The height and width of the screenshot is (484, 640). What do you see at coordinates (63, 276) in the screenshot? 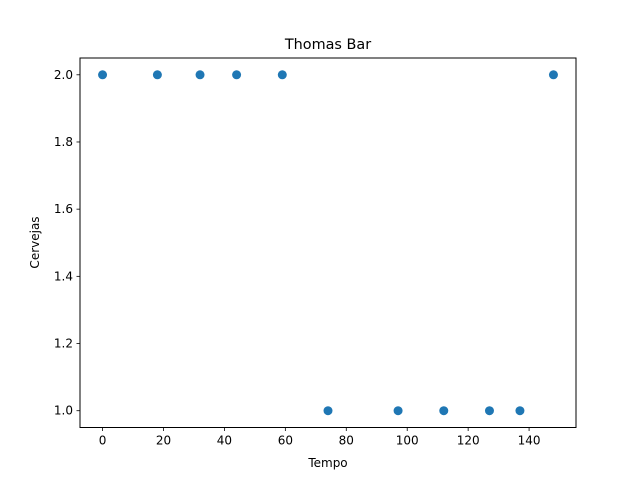
I see `y-tick-label: 1.4` at bounding box center [63, 276].